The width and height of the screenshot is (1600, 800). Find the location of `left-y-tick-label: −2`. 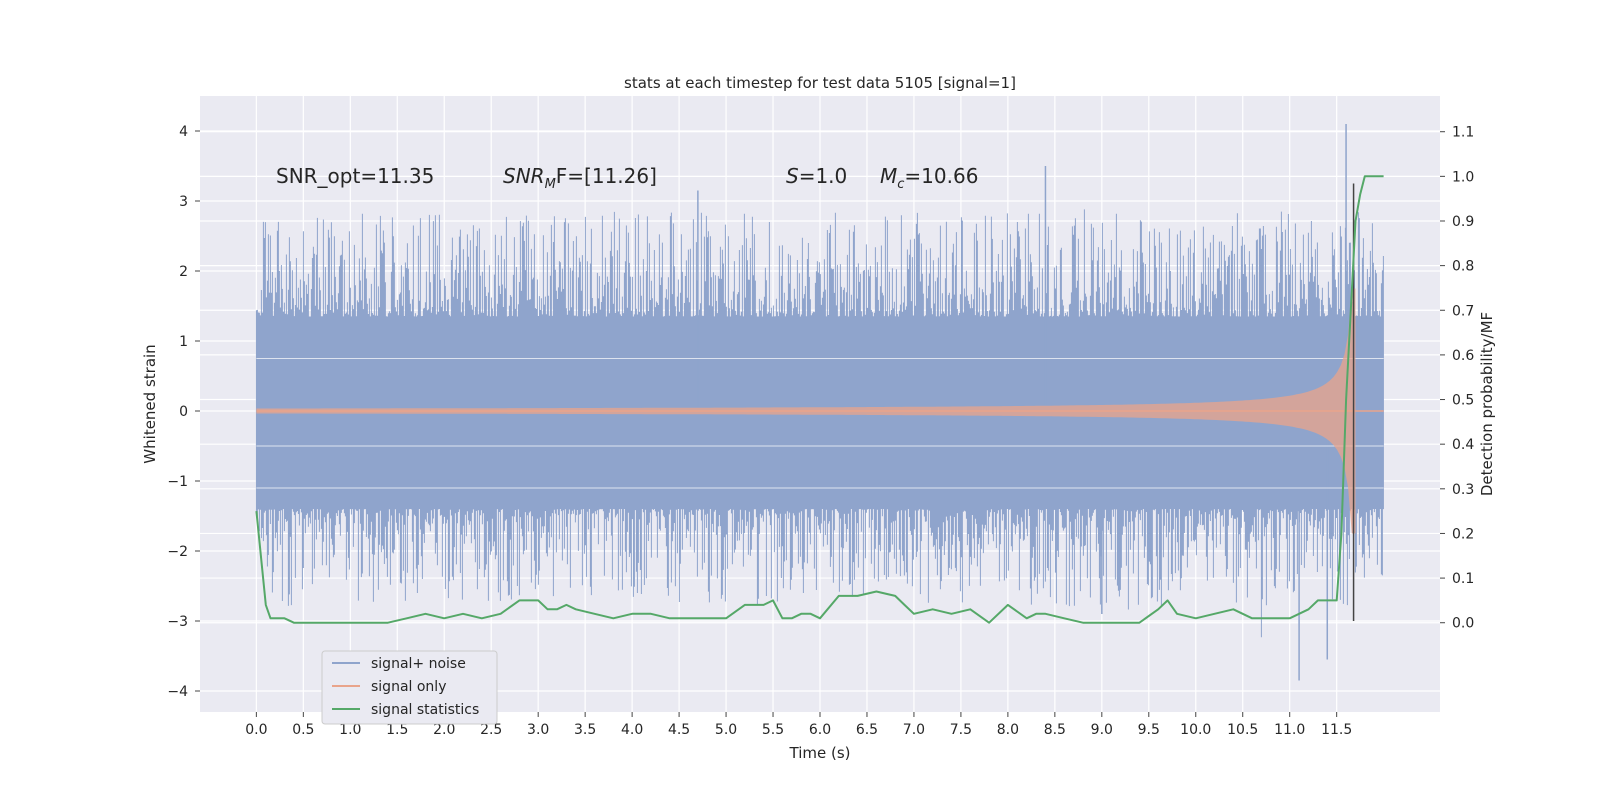

left-y-tick-label: −2 is located at coordinates (177, 552).